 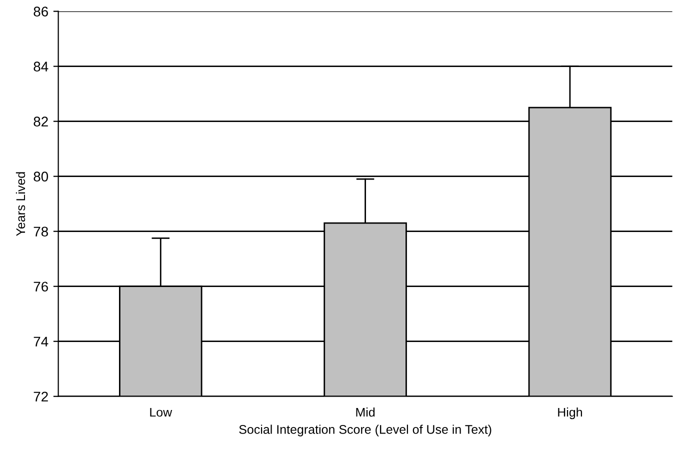 What do you see at coordinates (41, 67) in the screenshot?
I see `y-tick-label: 84` at bounding box center [41, 67].